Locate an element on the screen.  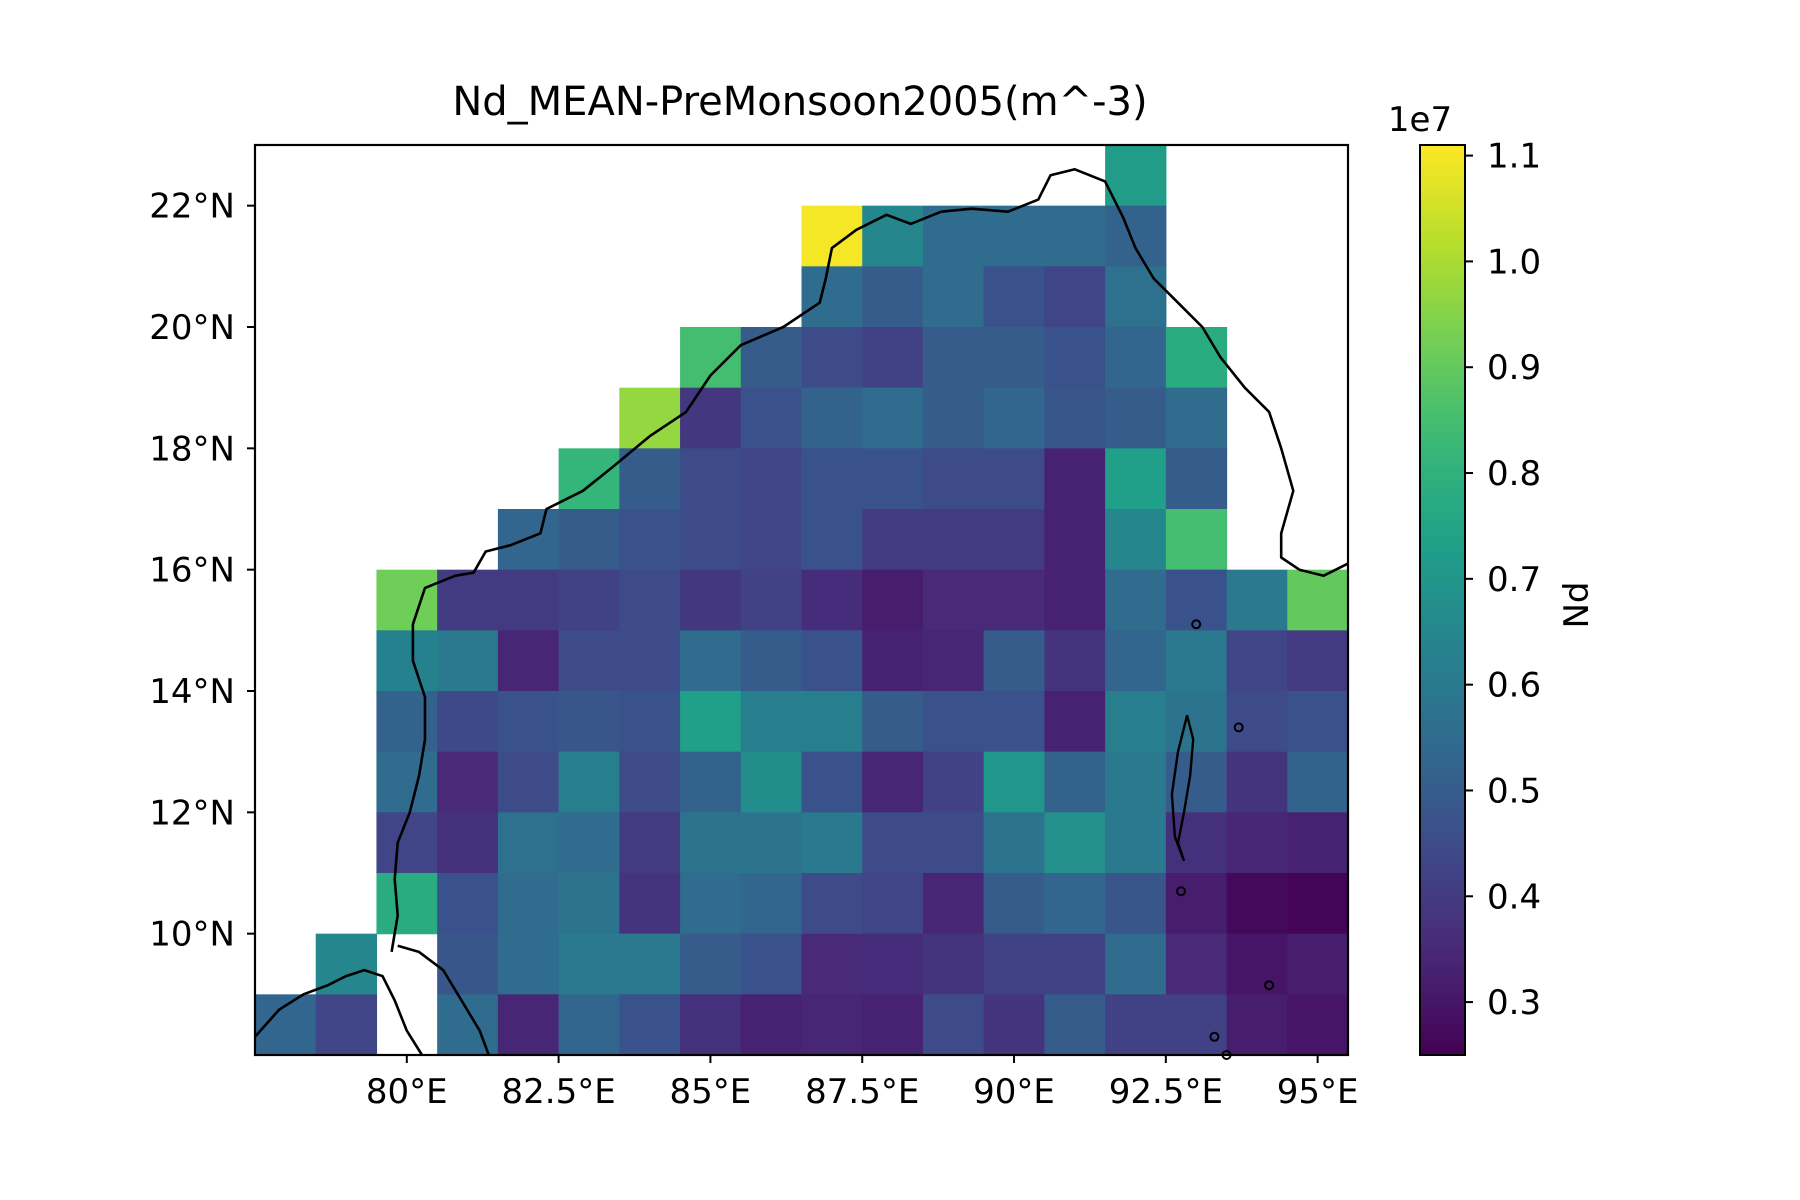
x-tick-label: 80°E is located at coordinates (407, 1092).